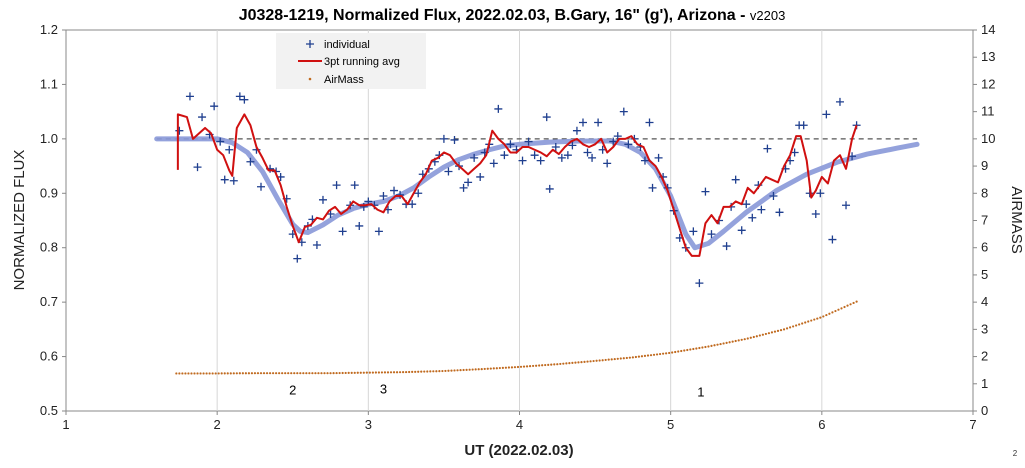 Image resolution: width=1025 pixels, height=468 pixels. I want to click on y2-tick-label: 9, so click(984, 165).